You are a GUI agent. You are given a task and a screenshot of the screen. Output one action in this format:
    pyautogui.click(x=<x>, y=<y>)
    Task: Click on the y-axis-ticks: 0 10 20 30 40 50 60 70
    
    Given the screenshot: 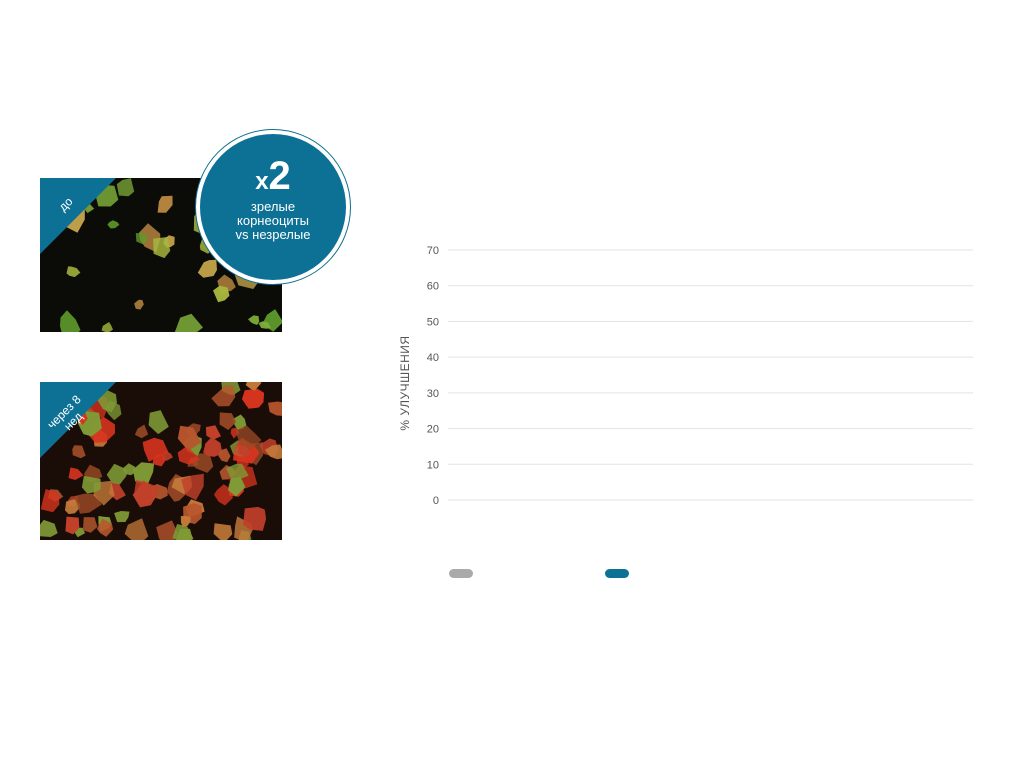 What is the action you would take?
    pyautogui.click(x=433, y=376)
    